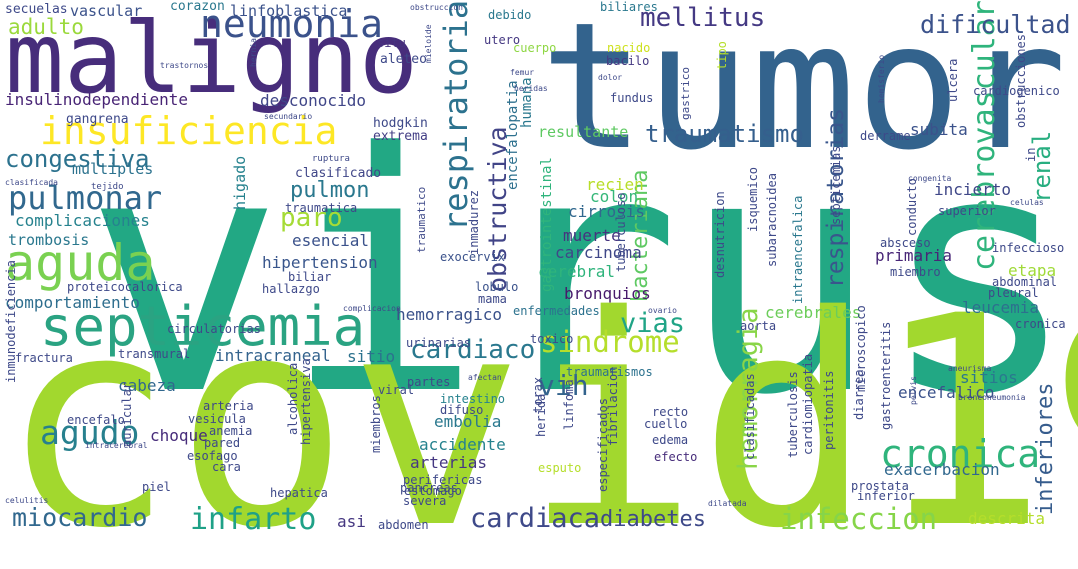 Image resolution: width=1078 pixels, height=569 pixels. Describe the element at coordinates (203, 326) in the screenshot. I see `cloud-word: septicemia` at that location.